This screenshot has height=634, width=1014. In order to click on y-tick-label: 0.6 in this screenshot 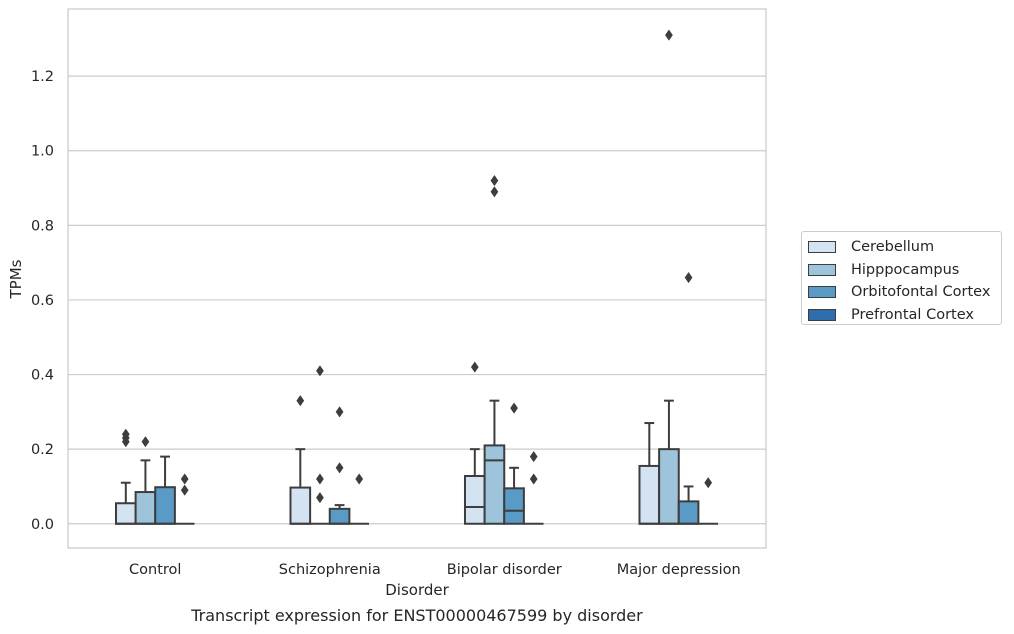, I will do `click(42, 301)`.